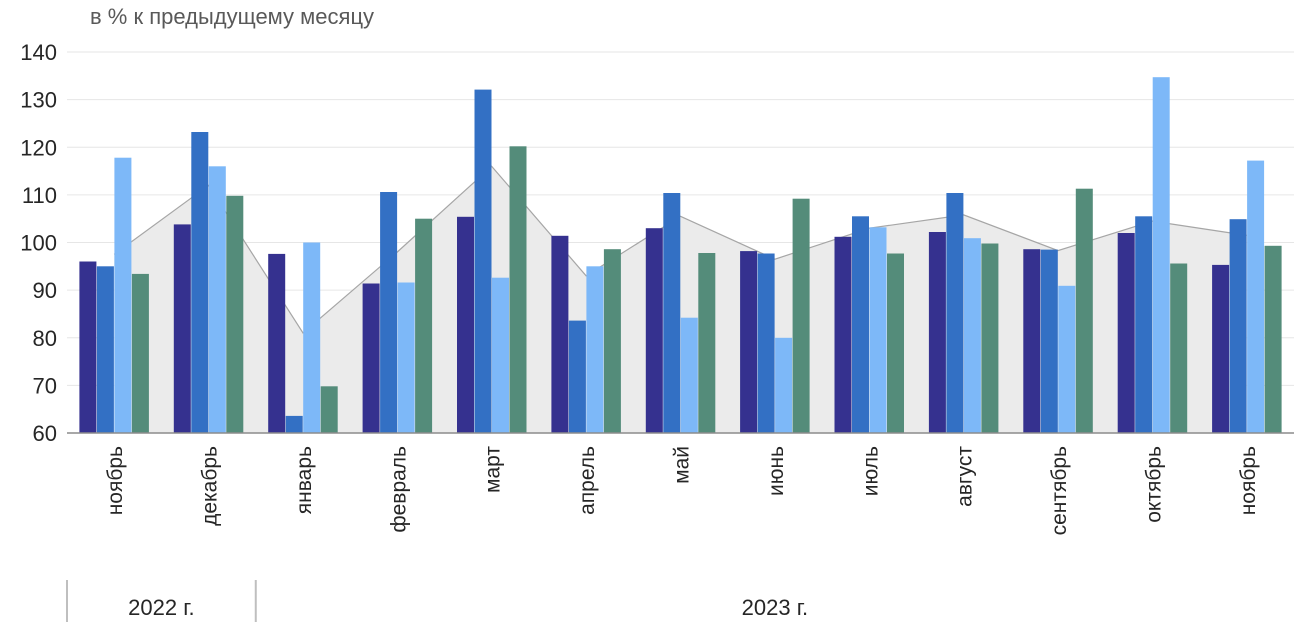 Image resolution: width=1294 pixels, height=622 pixels. What do you see at coordinates (45, 433) in the screenshot?
I see `y-tick-label: 60` at bounding box center [45, 433].